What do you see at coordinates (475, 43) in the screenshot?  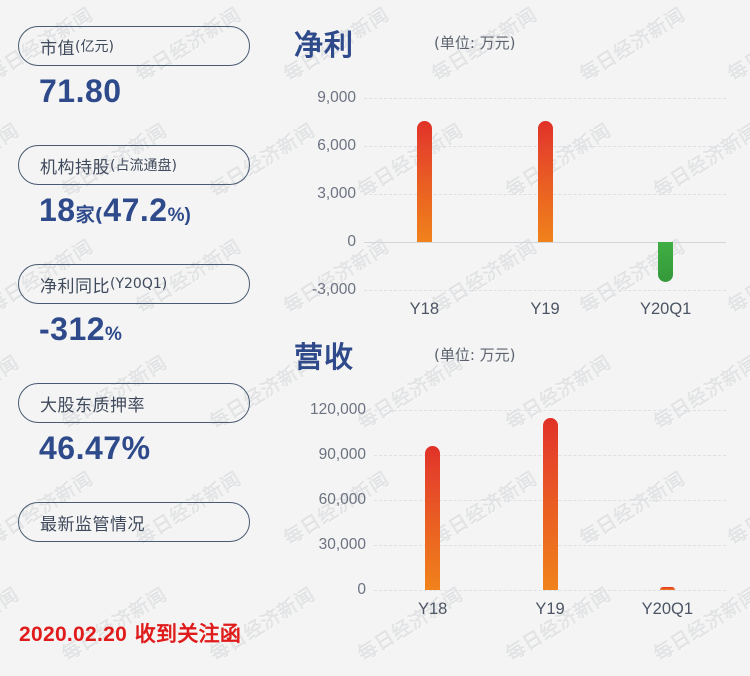 I see `chart-net-profit-unit: (单位: 万元)` at bounding box center [475, 43].